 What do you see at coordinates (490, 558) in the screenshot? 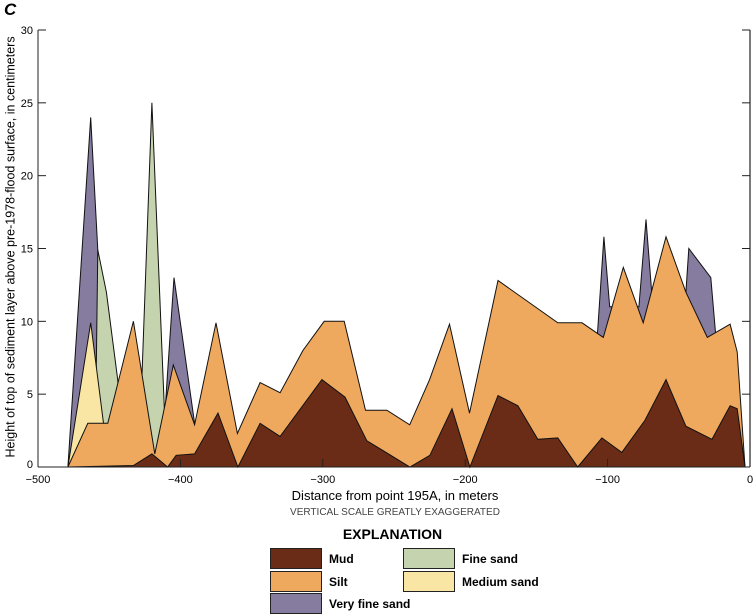
I see `legend-label: Fine sand` at bounding box center [490, 558].